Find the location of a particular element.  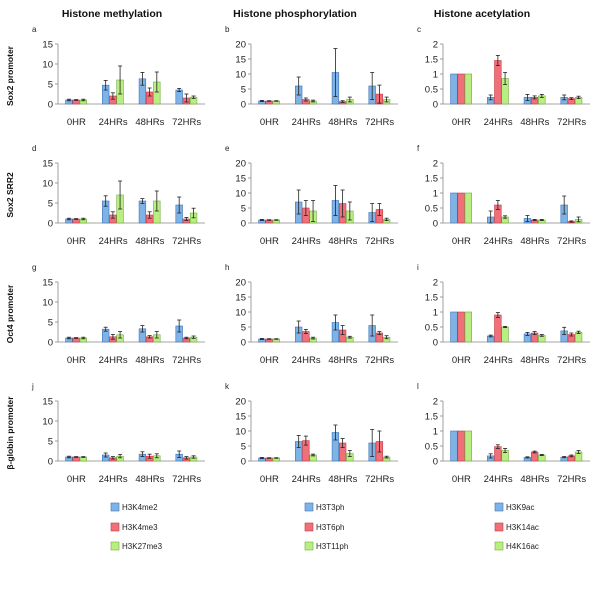

chart-panel-g: g 0 5 10 15 0HR 24HRs 48HRs 72HRs is located at coordinates (118, 314).